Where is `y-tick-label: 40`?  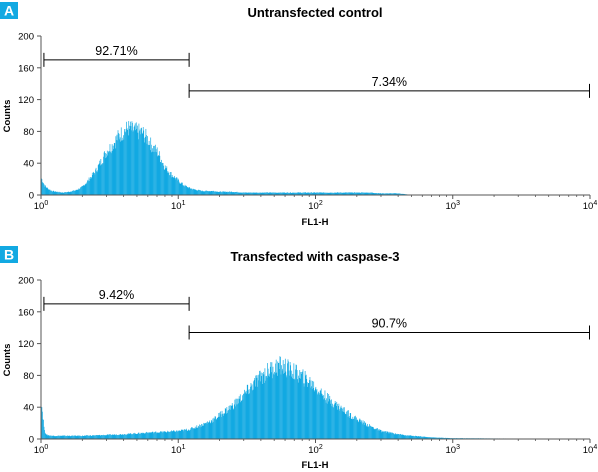
y-tick-label: 40 is located at coordinates (28, 164).